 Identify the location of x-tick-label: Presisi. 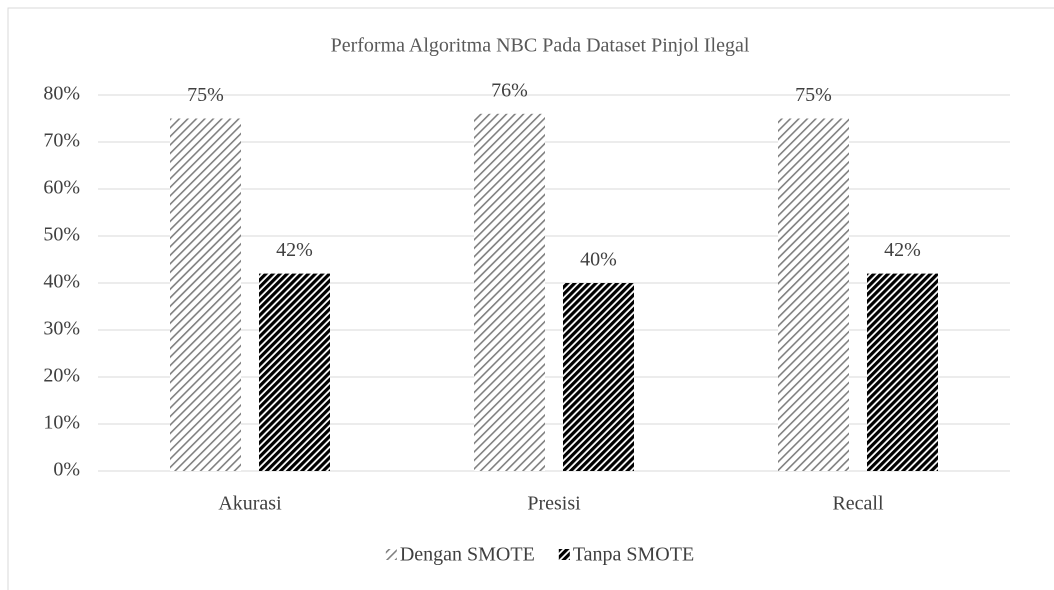
(554, 504).